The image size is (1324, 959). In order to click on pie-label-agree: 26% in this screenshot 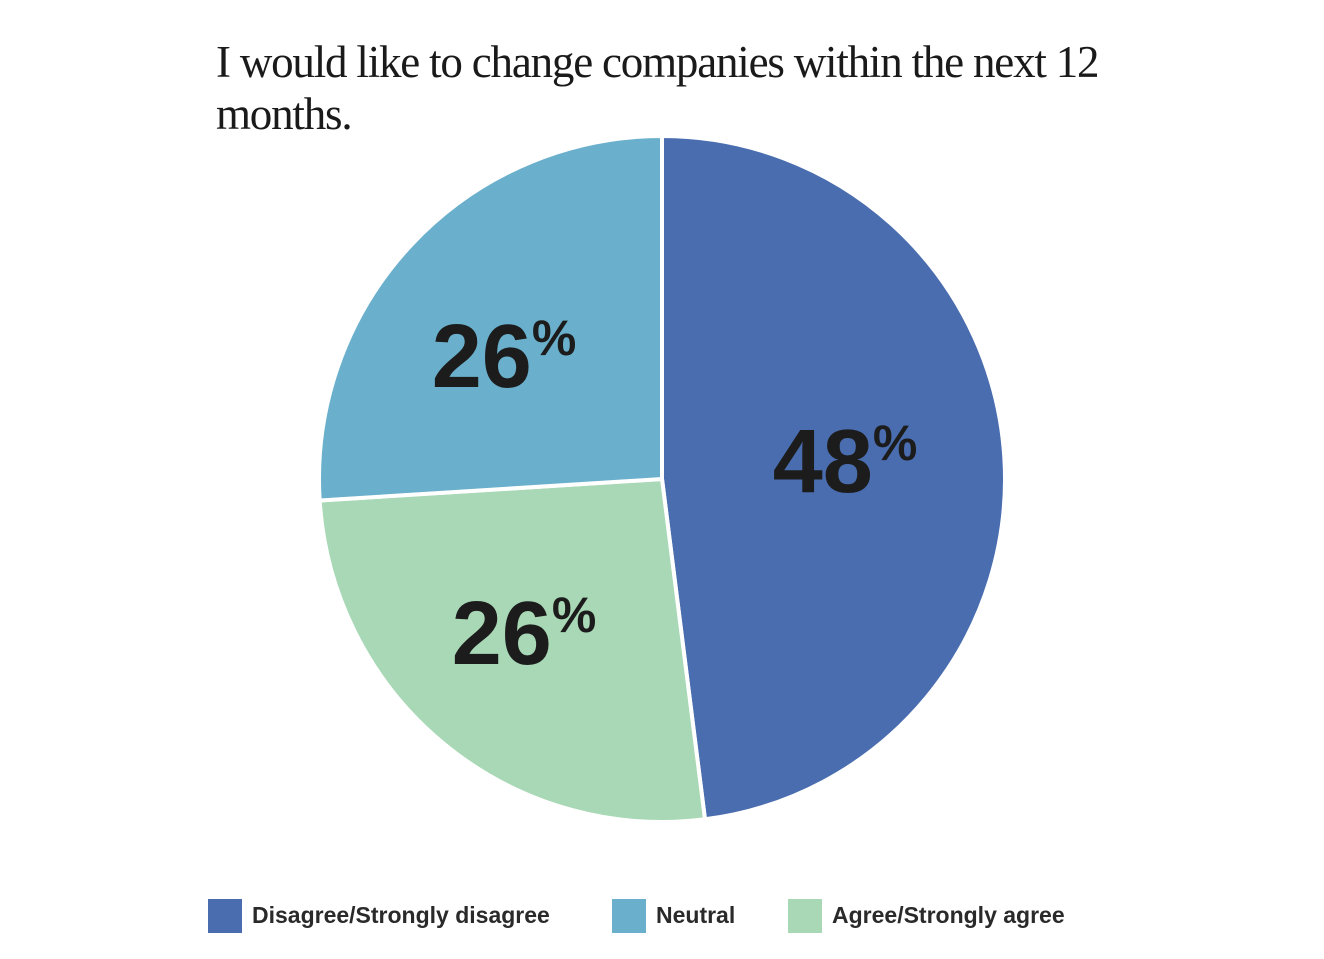, I will do `click(524, 634)`.